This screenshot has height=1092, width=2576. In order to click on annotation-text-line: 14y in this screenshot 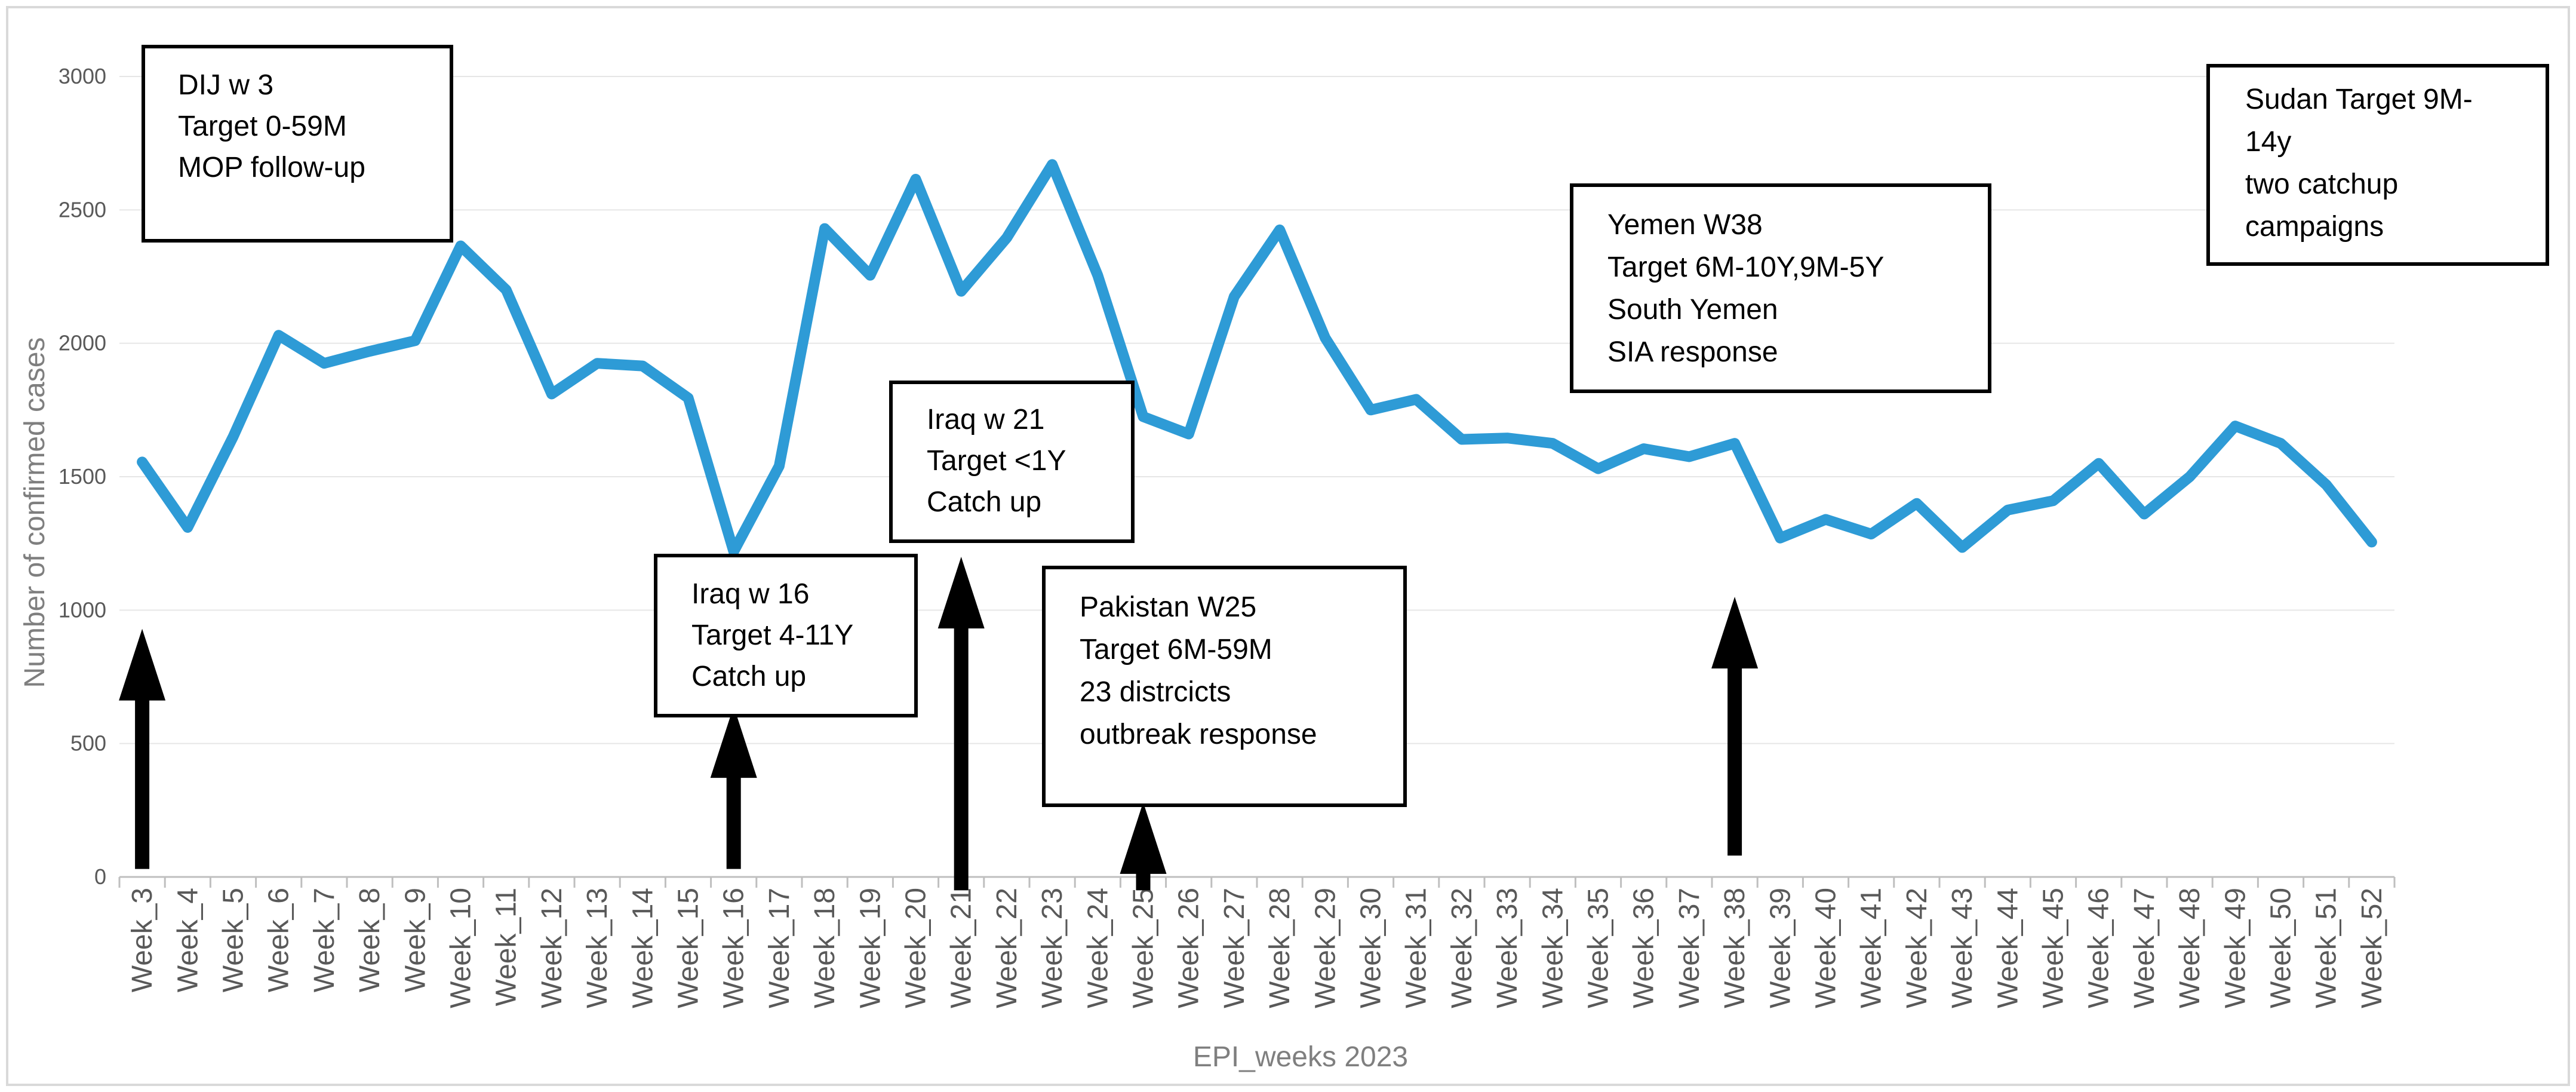, I will do `click(2268, 142)`.